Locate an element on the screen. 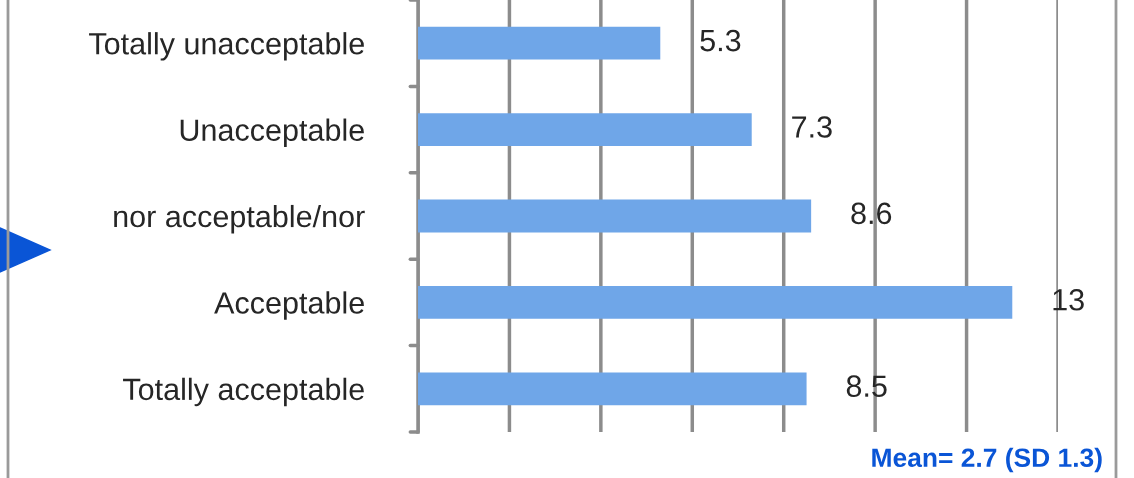  text: Mean= 2.7 (SD 1.3) is located at coordinates (987, 460).